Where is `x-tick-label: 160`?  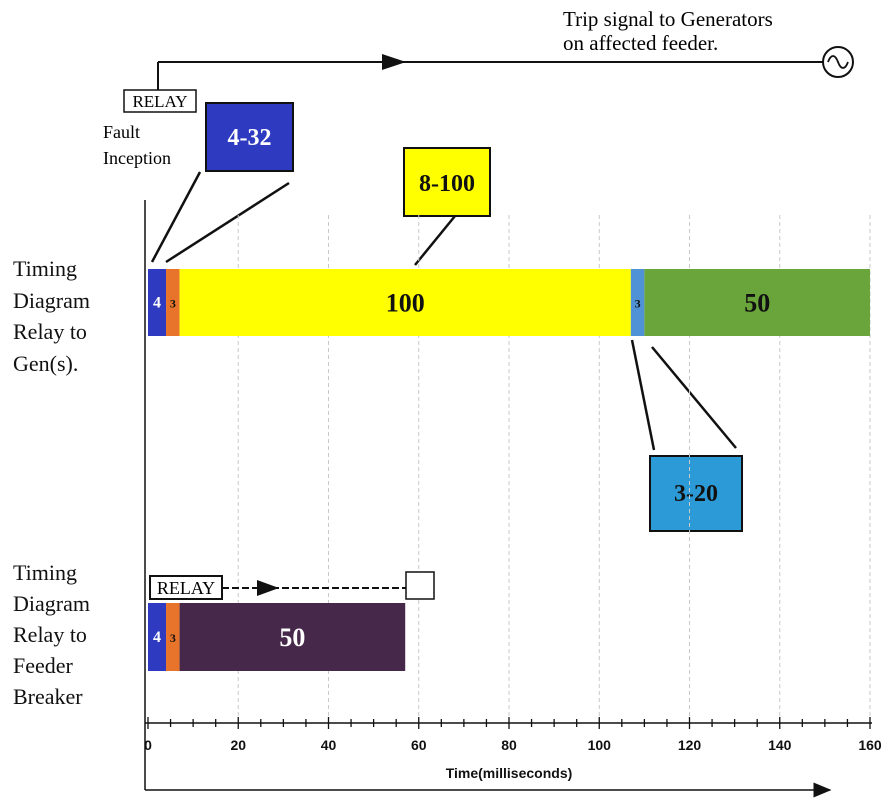 x-tick-label: 160 is located at coordinates (870, 745).